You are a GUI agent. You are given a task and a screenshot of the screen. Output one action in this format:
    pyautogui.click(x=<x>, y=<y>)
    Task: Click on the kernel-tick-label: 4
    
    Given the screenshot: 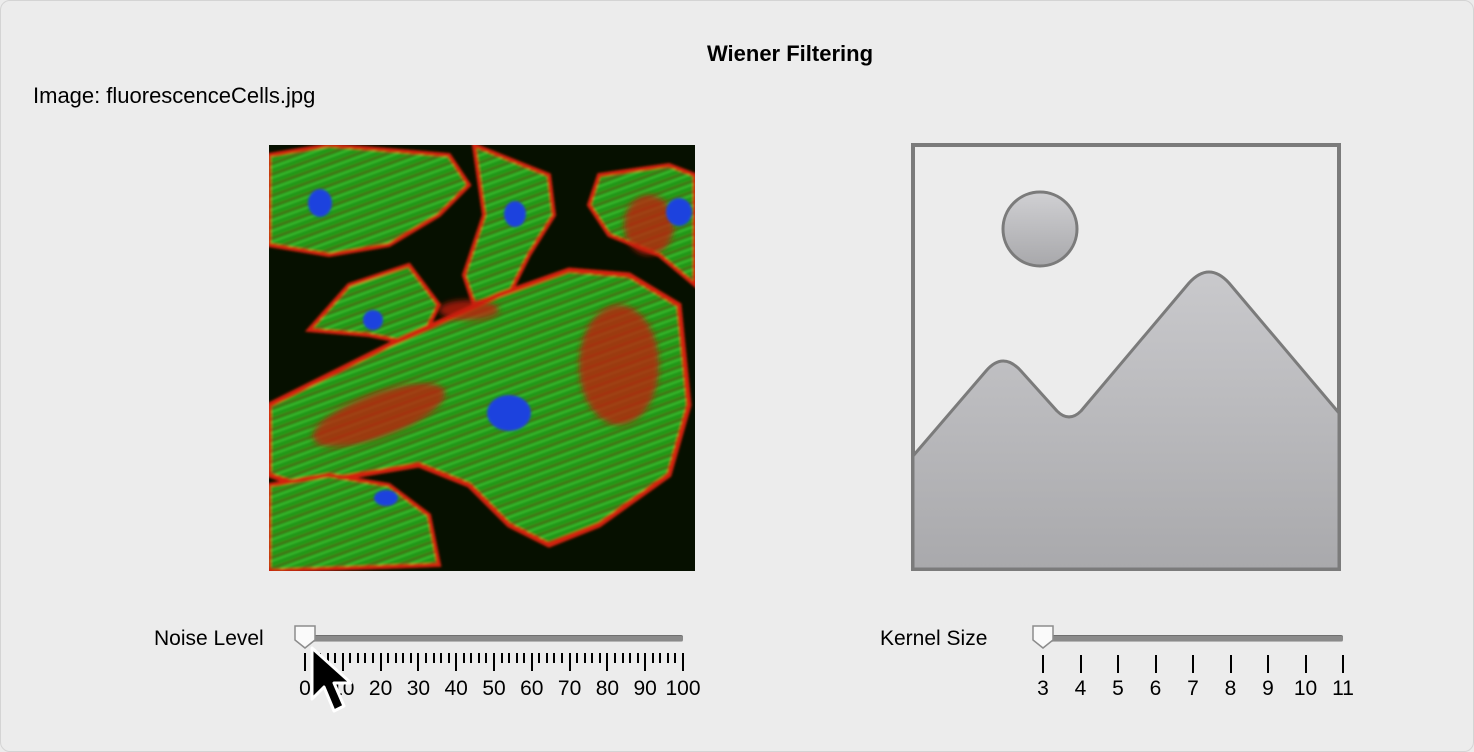 What is the action you would take?
    pyautogui.click(x=1080, y=688)
    